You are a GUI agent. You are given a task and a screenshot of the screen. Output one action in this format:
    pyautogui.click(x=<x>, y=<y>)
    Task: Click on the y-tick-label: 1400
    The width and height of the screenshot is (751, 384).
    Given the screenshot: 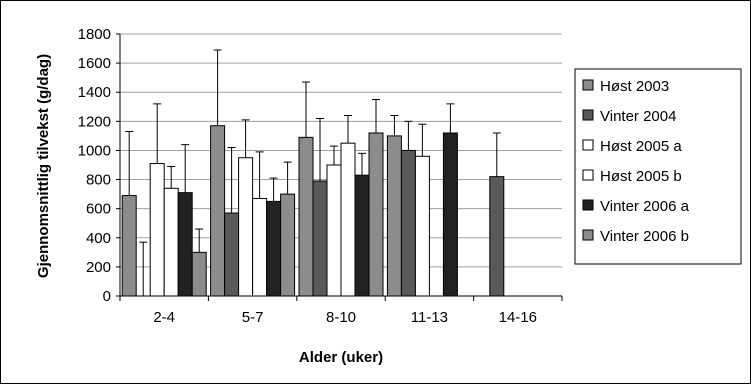 What is the action you would take?
    pyautogui.click(x=94, y=92)
    